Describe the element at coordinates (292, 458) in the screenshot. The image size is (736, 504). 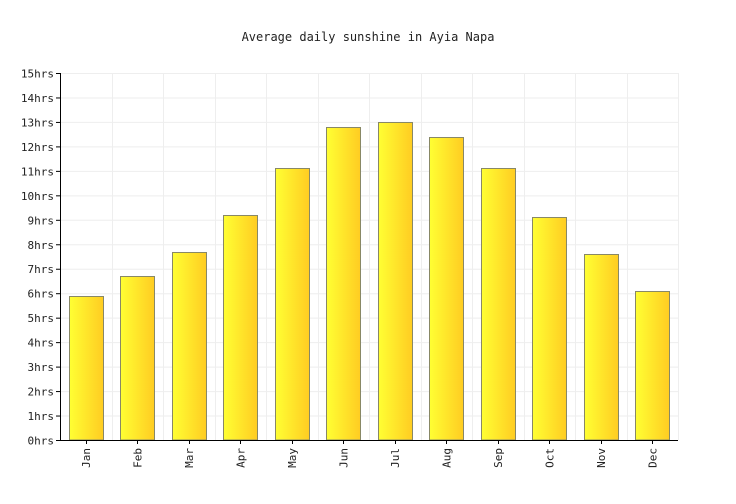
I see `x-tick-label: May` at that location.